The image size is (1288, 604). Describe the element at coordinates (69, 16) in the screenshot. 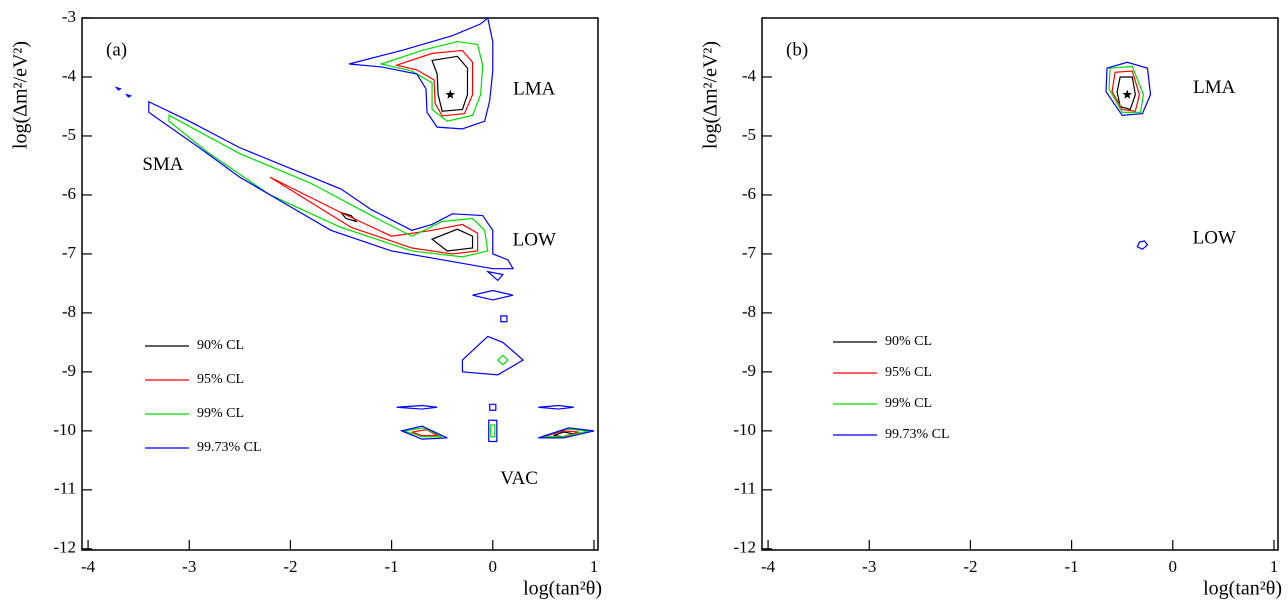

I see `y-tick-label: -3` at that location.